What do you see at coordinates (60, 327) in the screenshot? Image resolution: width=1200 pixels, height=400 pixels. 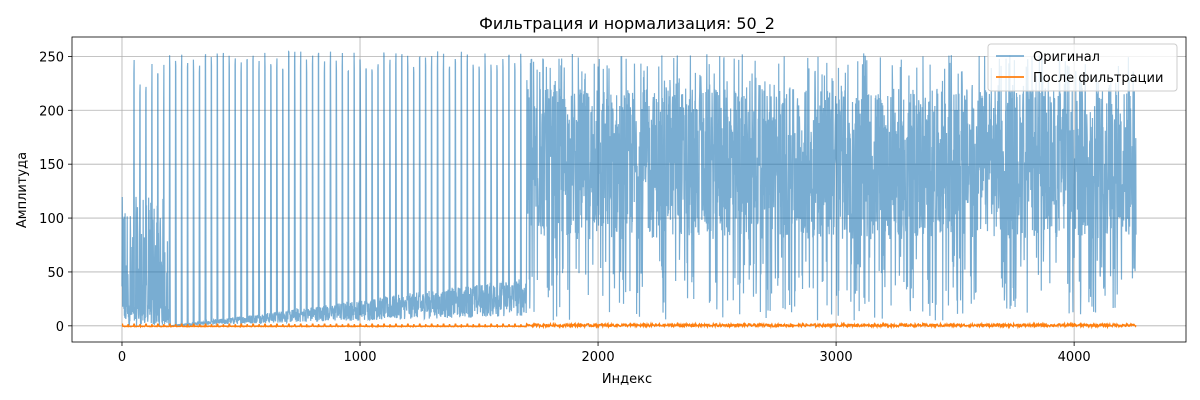 I see `y-tick-label: 0` at bounding box center [60, 327].